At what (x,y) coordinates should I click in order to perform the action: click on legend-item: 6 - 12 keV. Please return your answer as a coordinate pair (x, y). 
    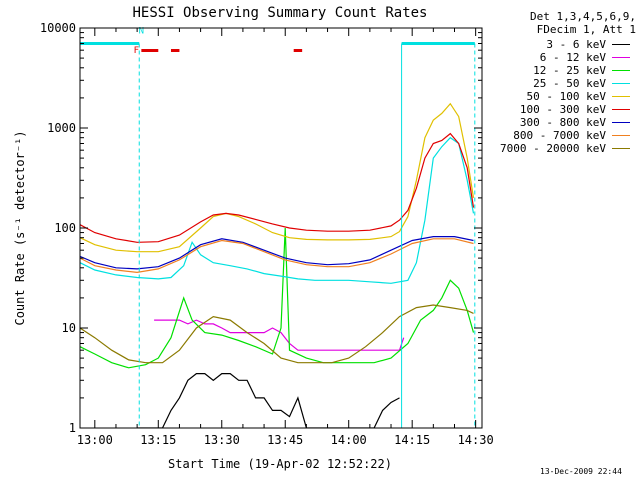
    Looking at the image, I should click on (558, 57).